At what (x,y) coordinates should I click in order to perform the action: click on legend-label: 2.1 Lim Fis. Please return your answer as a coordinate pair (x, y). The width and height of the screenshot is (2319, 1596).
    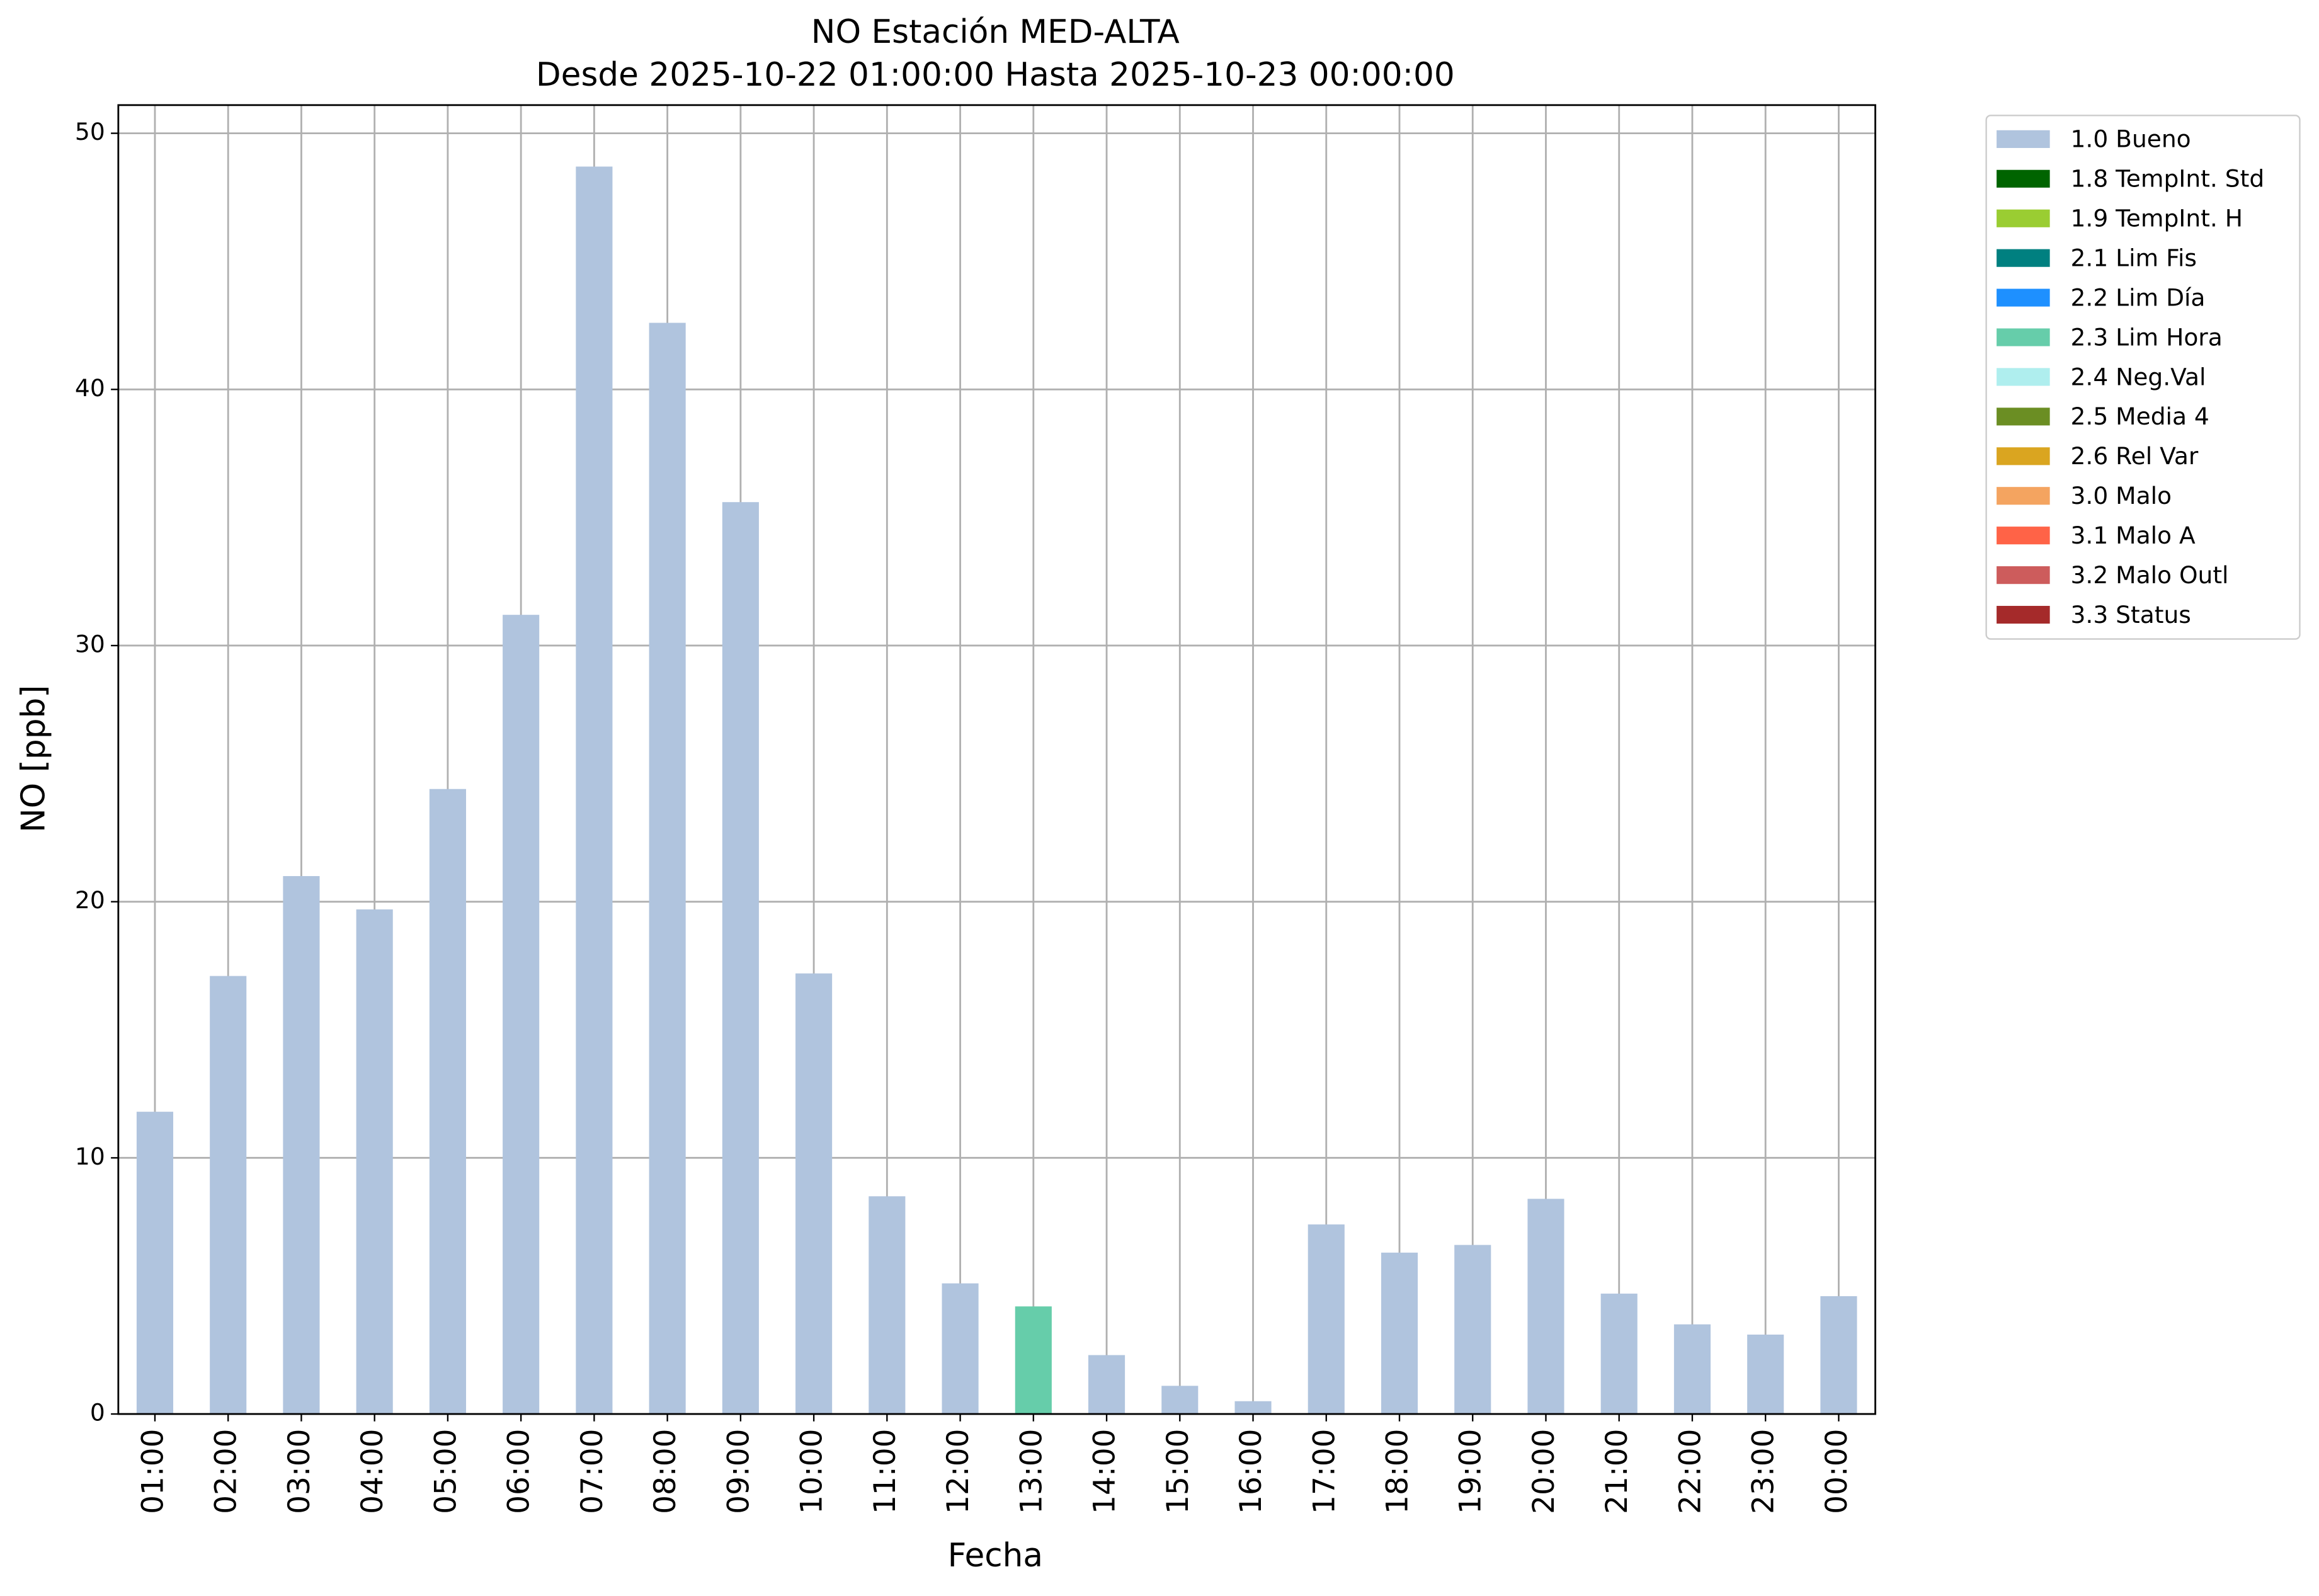
    Looking at the image, I should click on (2134, 258).